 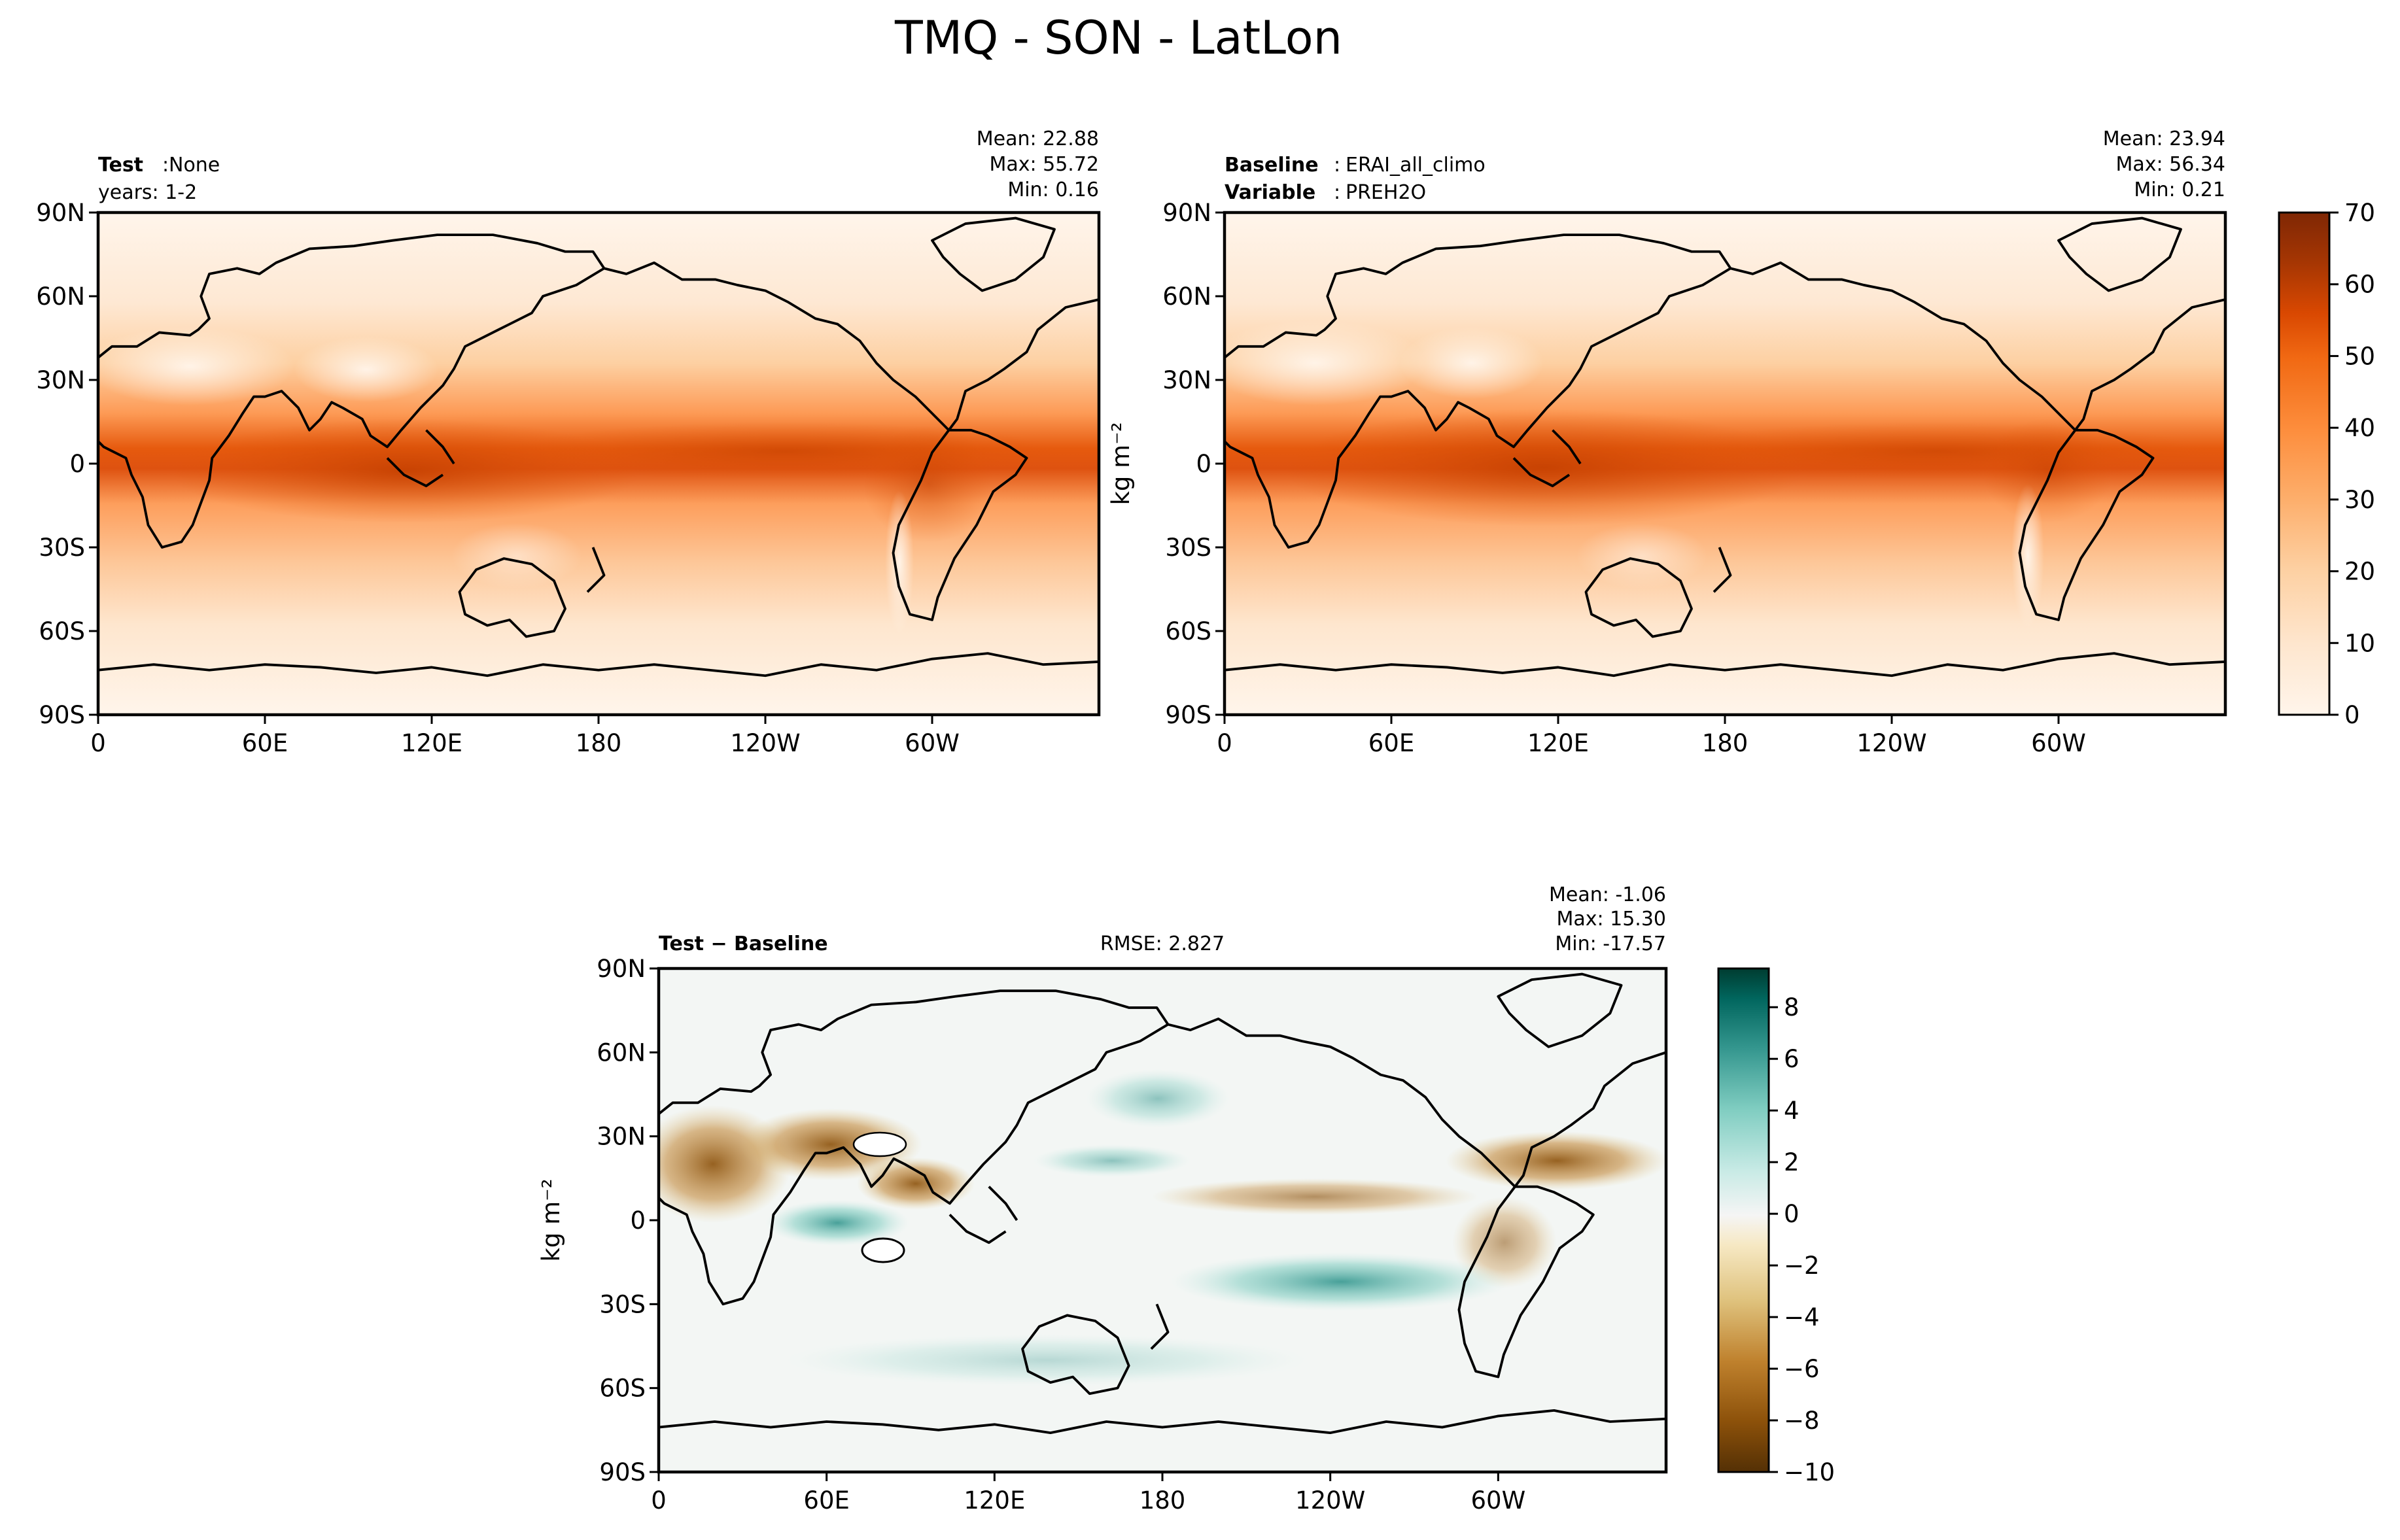 I want to click on test-map, so click(x=599, y=464).